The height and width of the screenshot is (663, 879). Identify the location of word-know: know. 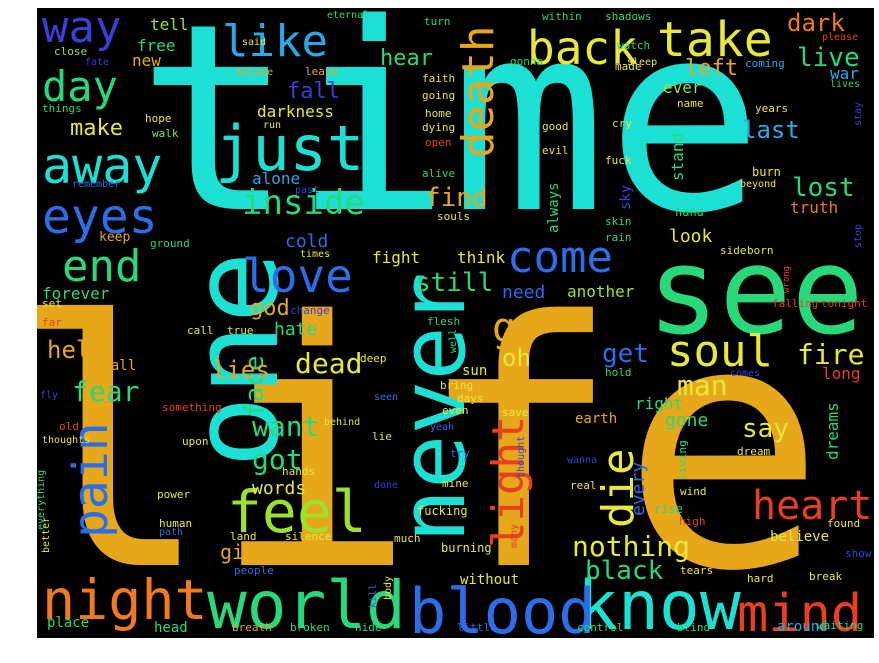
(659, 603).